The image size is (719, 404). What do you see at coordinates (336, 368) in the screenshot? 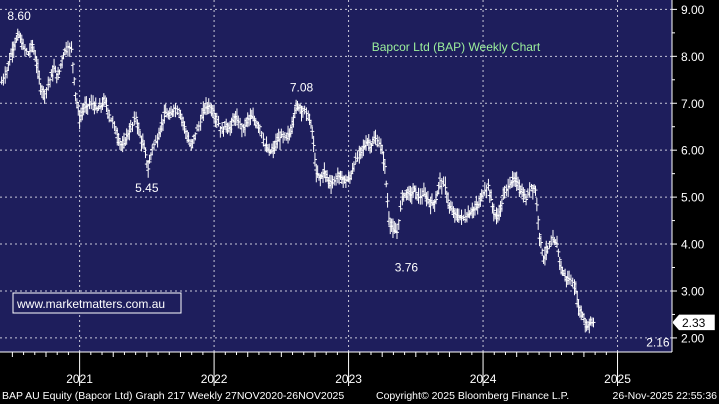
I see `x-axis: 2021 2022 2023 2024 2025` at bounding box center [336, 368].